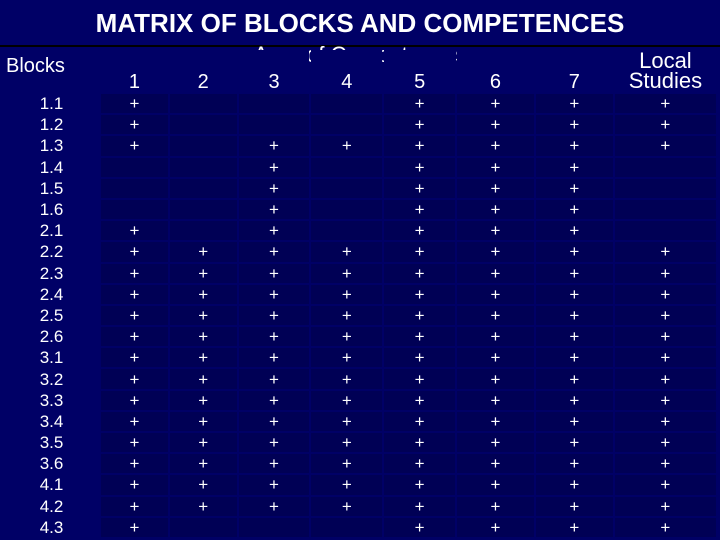 The height and width of the screenshot is (540, 720). What do you see at coordinates (52, 379) in the screenshot?
I see `block-label: 3.2` at bounding box center [52, 379].